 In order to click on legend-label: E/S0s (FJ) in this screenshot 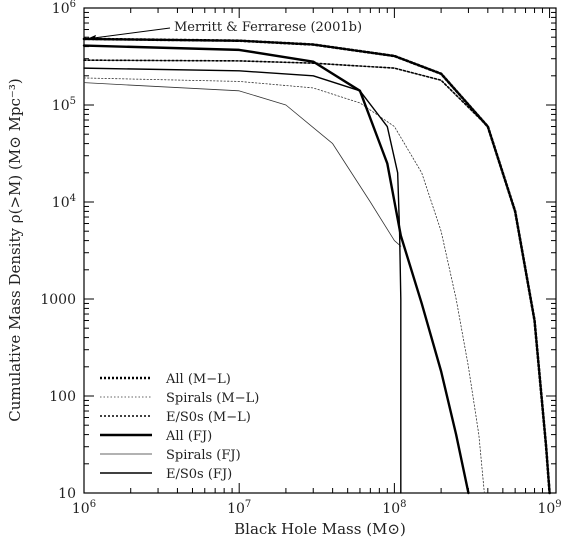, I will do `click(199, 474)`.